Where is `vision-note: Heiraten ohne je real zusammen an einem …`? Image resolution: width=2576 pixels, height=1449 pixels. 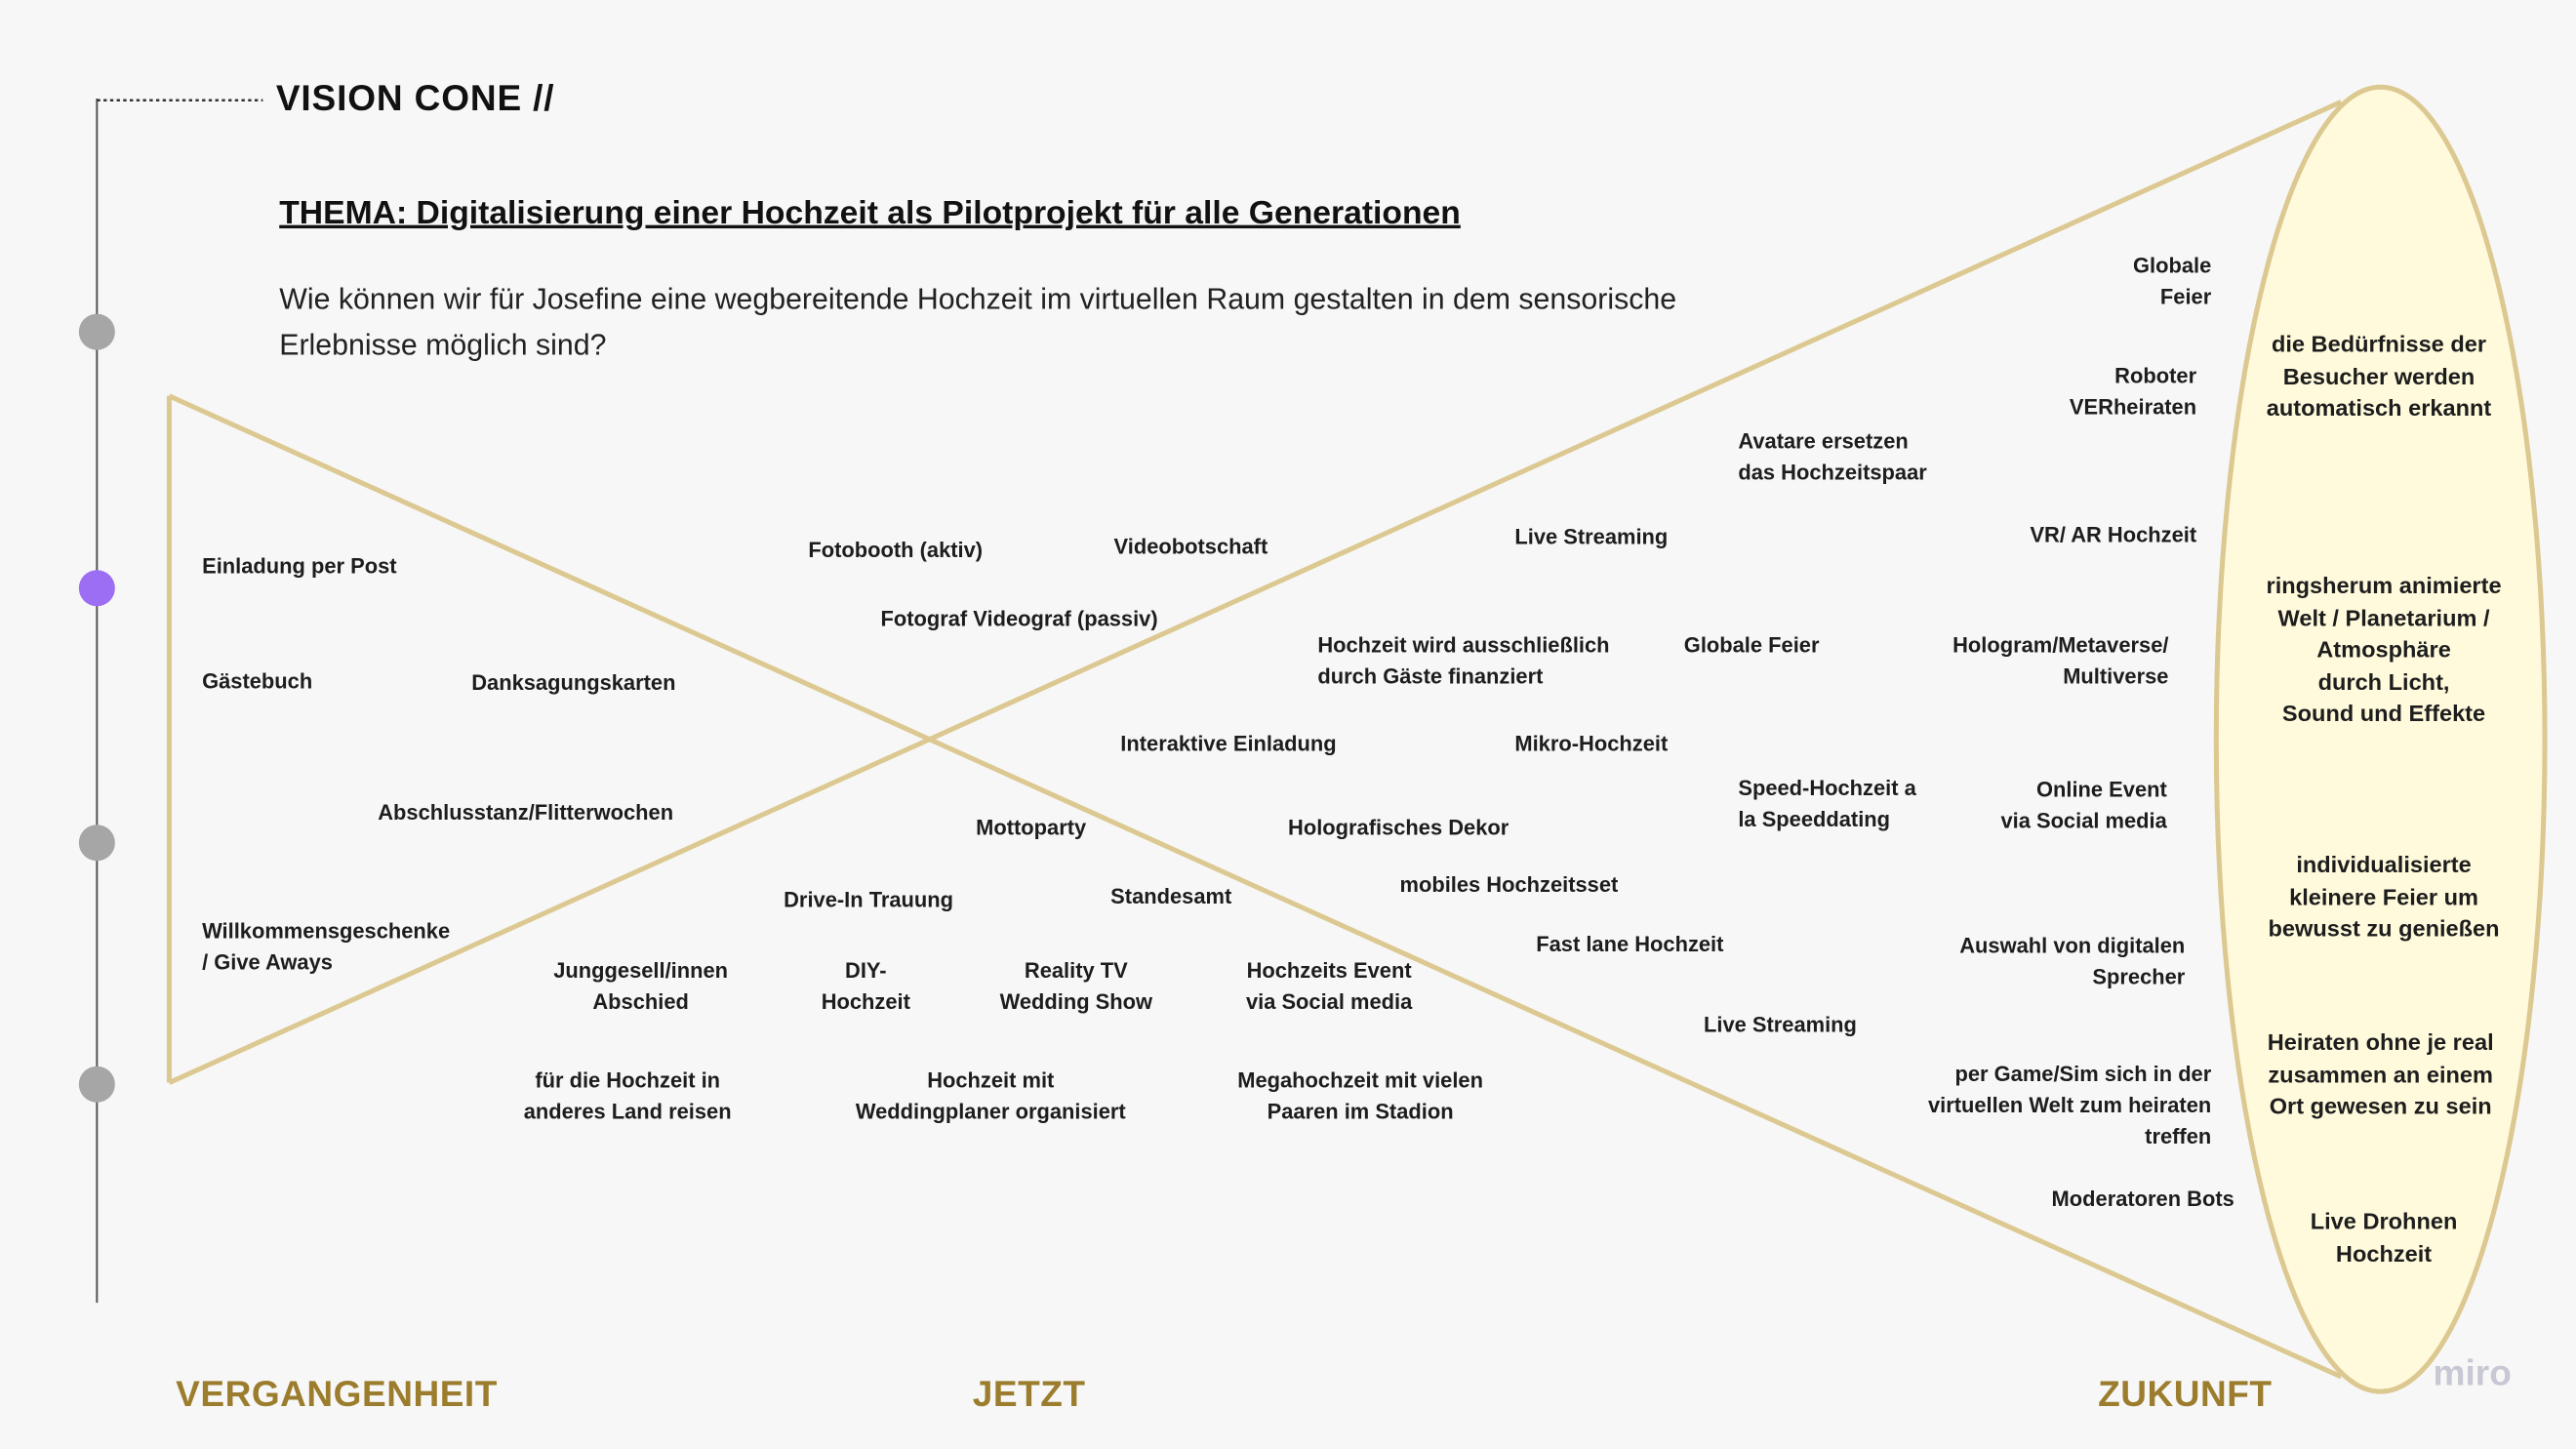
vision-note: Heiraten ohne je real zusammen an einem … is located at coordinates (2380, 1073).